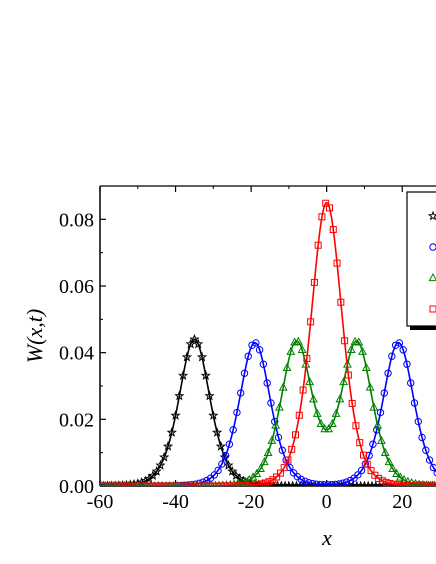 Image resolution: width=436 pixels, height=564 pixels. I want to click on y-tick-label: 0.04, so click(76, 354).